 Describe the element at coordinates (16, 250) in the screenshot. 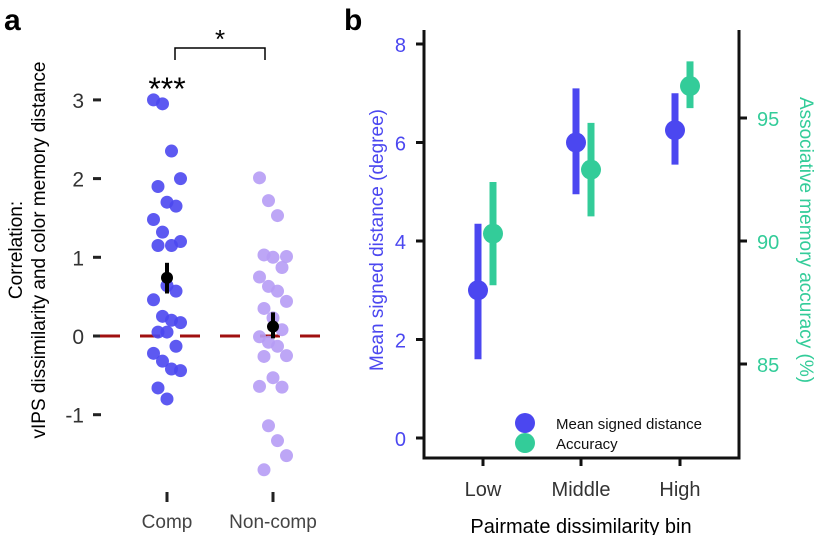

I see `panel-a-ylabel-line1: Correlation:` at that location.